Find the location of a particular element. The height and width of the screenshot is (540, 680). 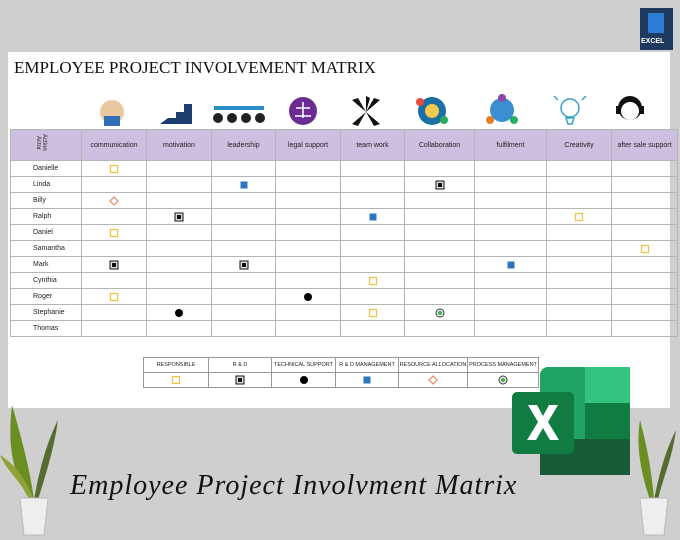

matrix-row: Billy is located at coordinates (344, 200).